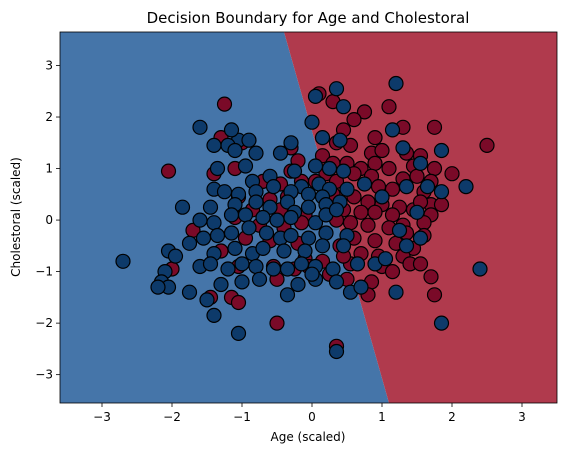 The image size is (565, 455). I want to click on y-axis-ticks: −3 −2 −1 0 1 2 3, so click(47, 220).